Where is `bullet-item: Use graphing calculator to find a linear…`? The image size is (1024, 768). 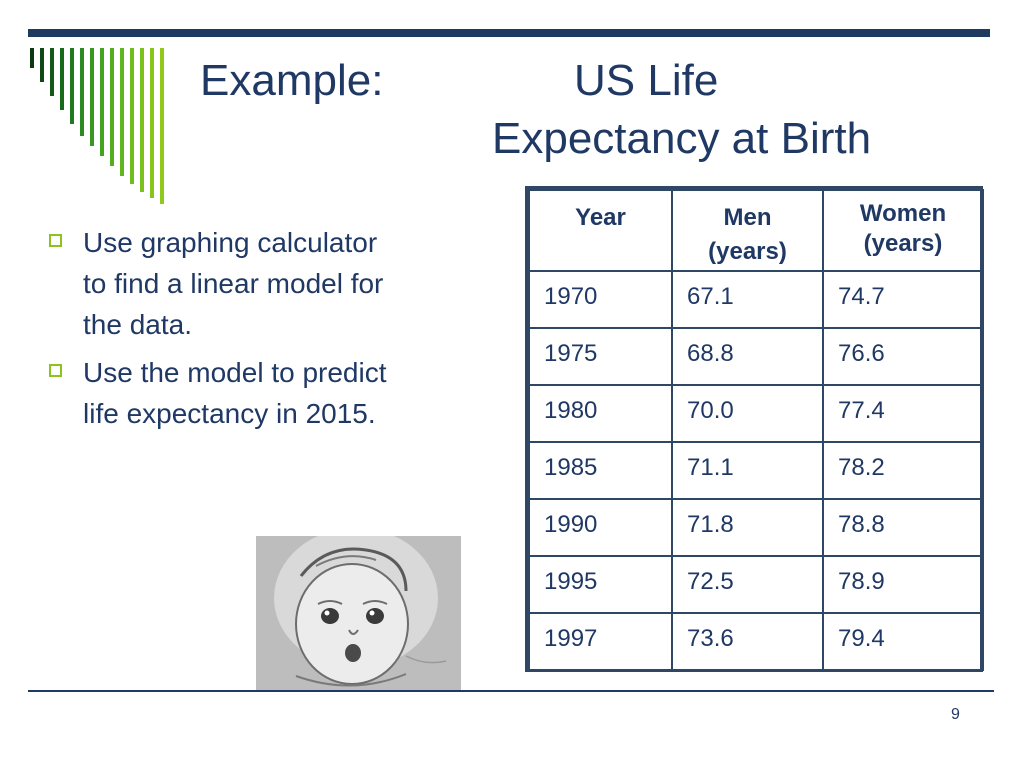 bullet-item: Use graphing calculator to find a linear… is located at coordinates (221, 283).